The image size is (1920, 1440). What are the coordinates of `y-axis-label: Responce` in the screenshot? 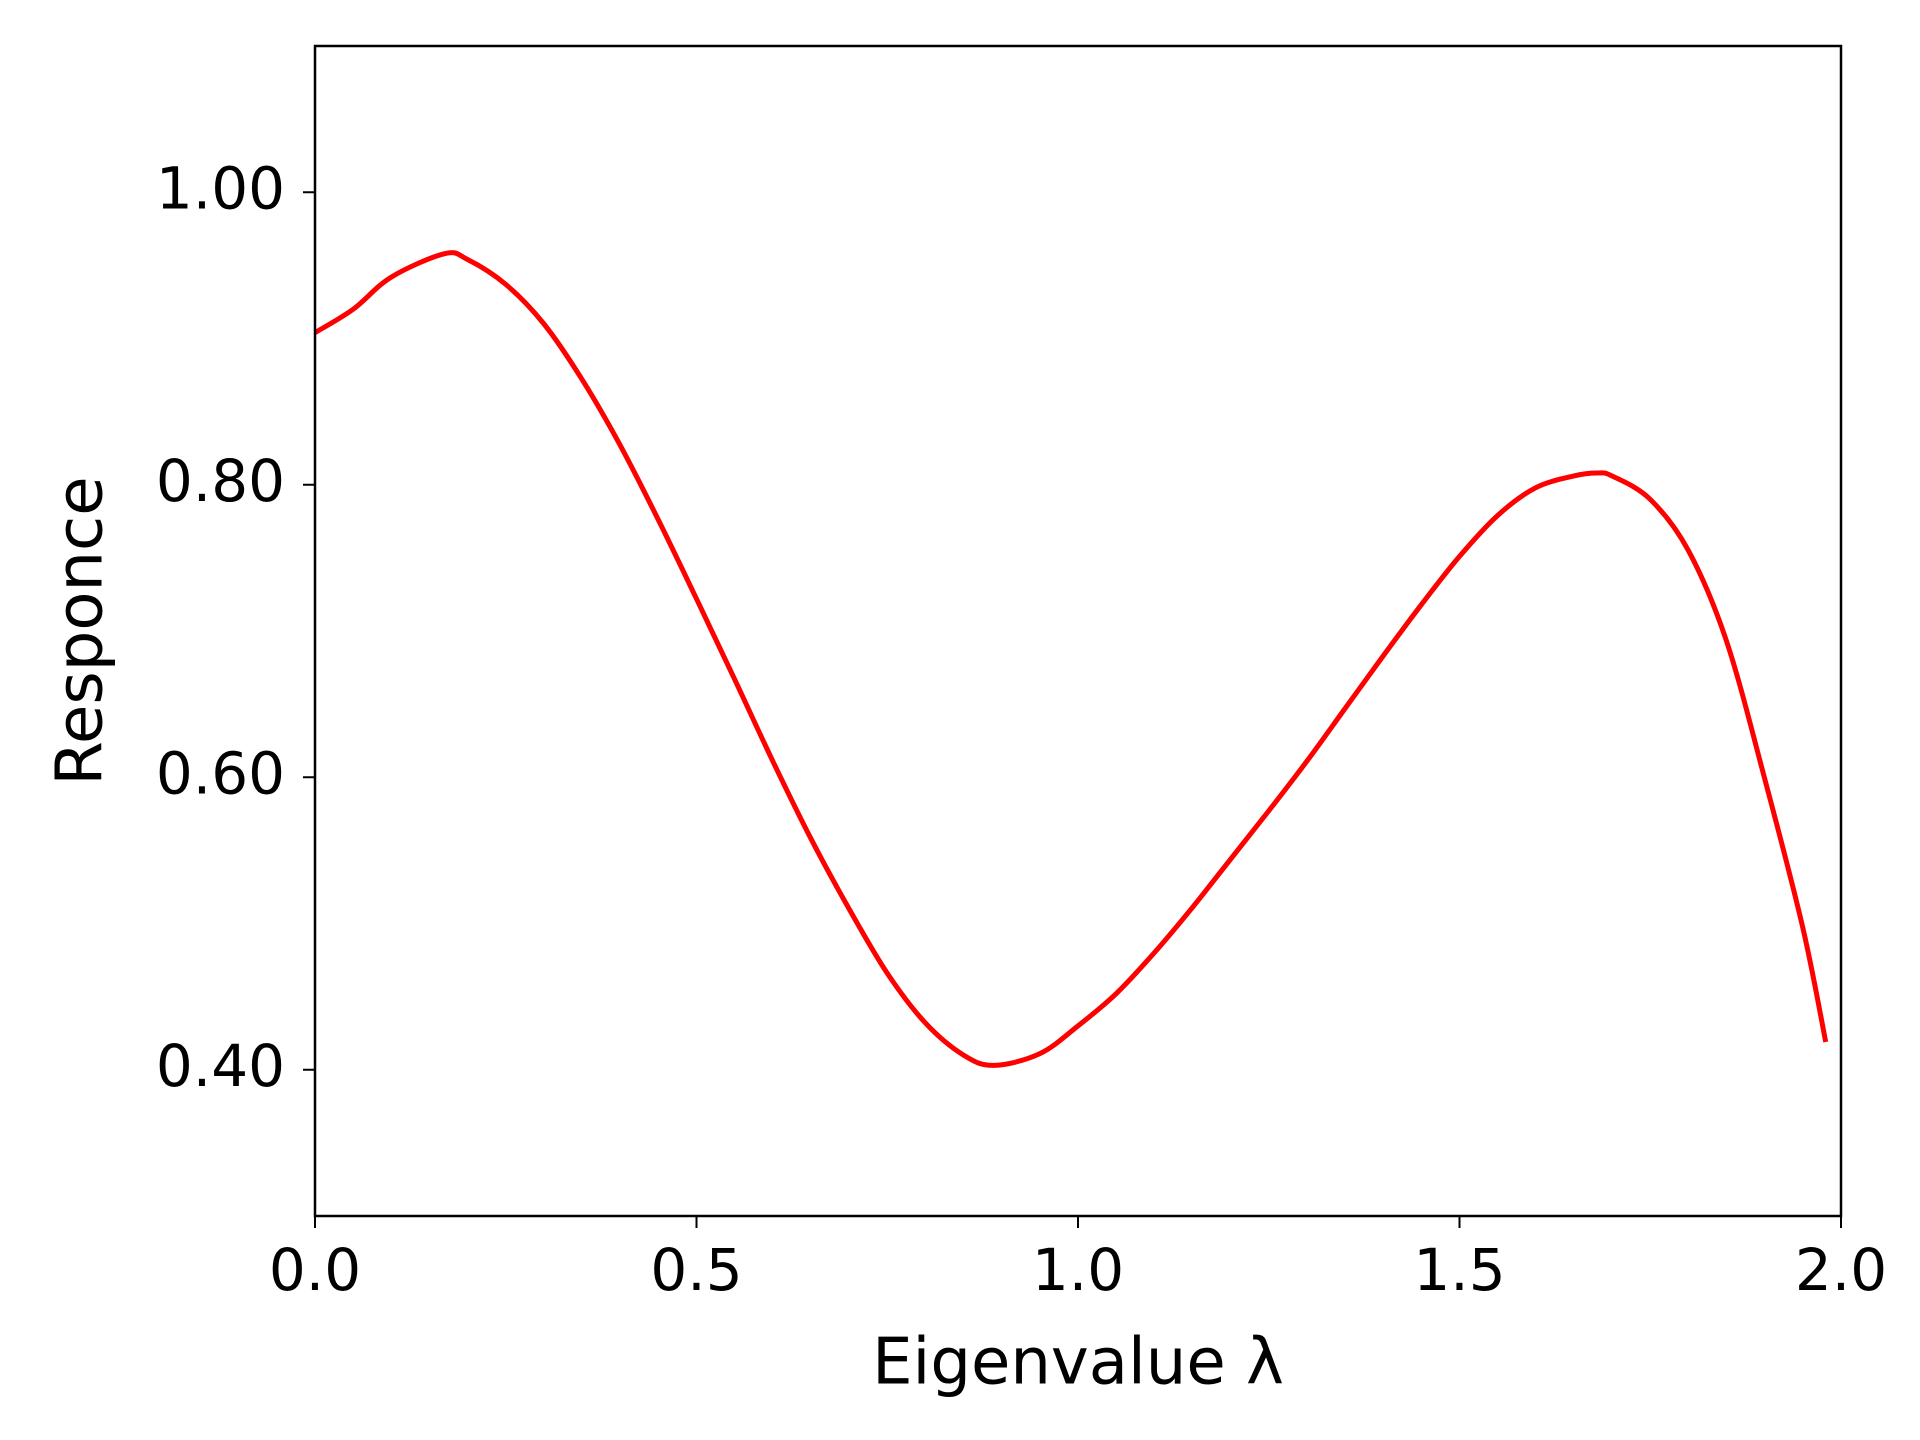 It's located at (81, 630).